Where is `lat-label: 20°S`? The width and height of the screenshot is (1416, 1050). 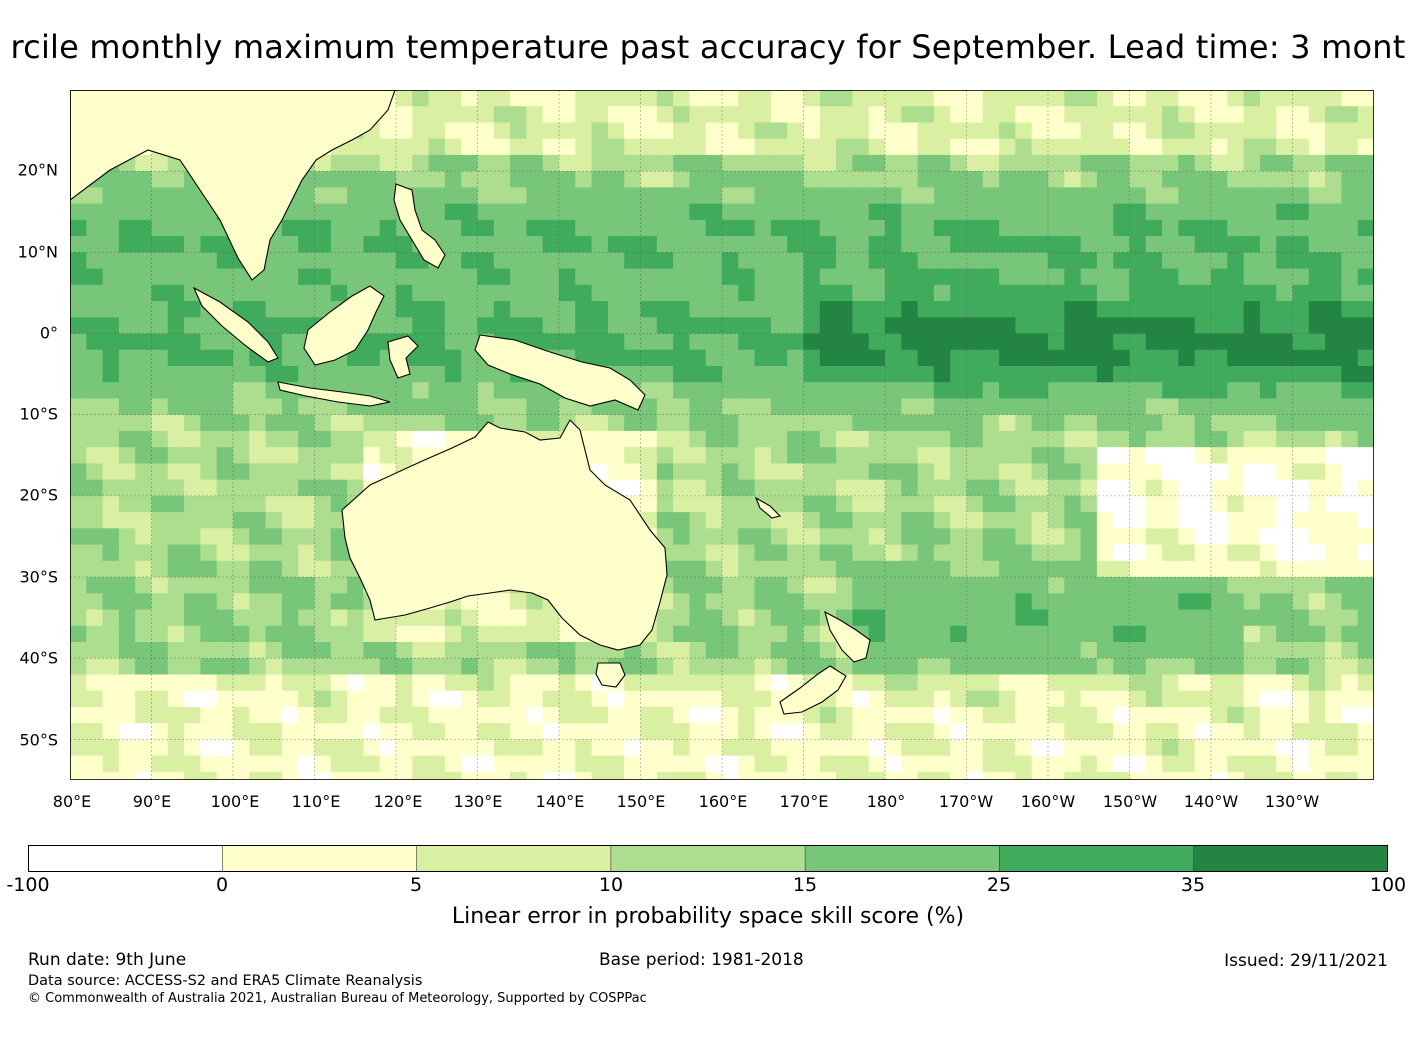
lat-label: 20°S is located at coordinates (38, 495).